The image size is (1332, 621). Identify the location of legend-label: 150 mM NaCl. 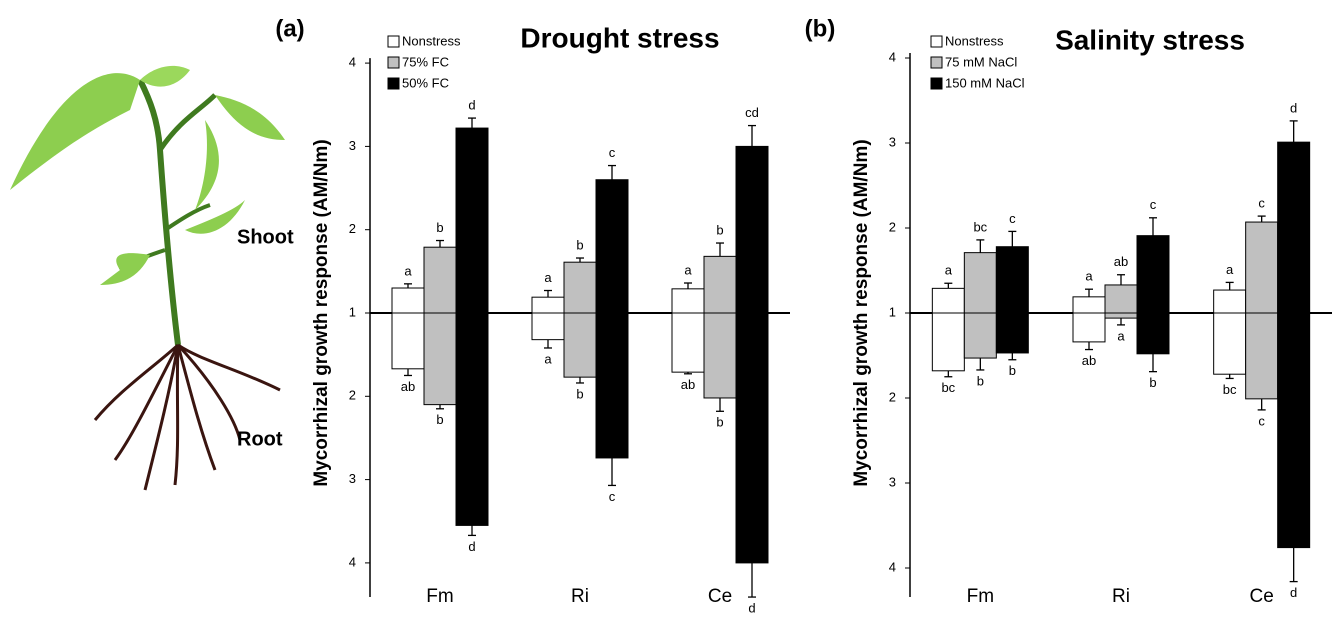
(985, 82).